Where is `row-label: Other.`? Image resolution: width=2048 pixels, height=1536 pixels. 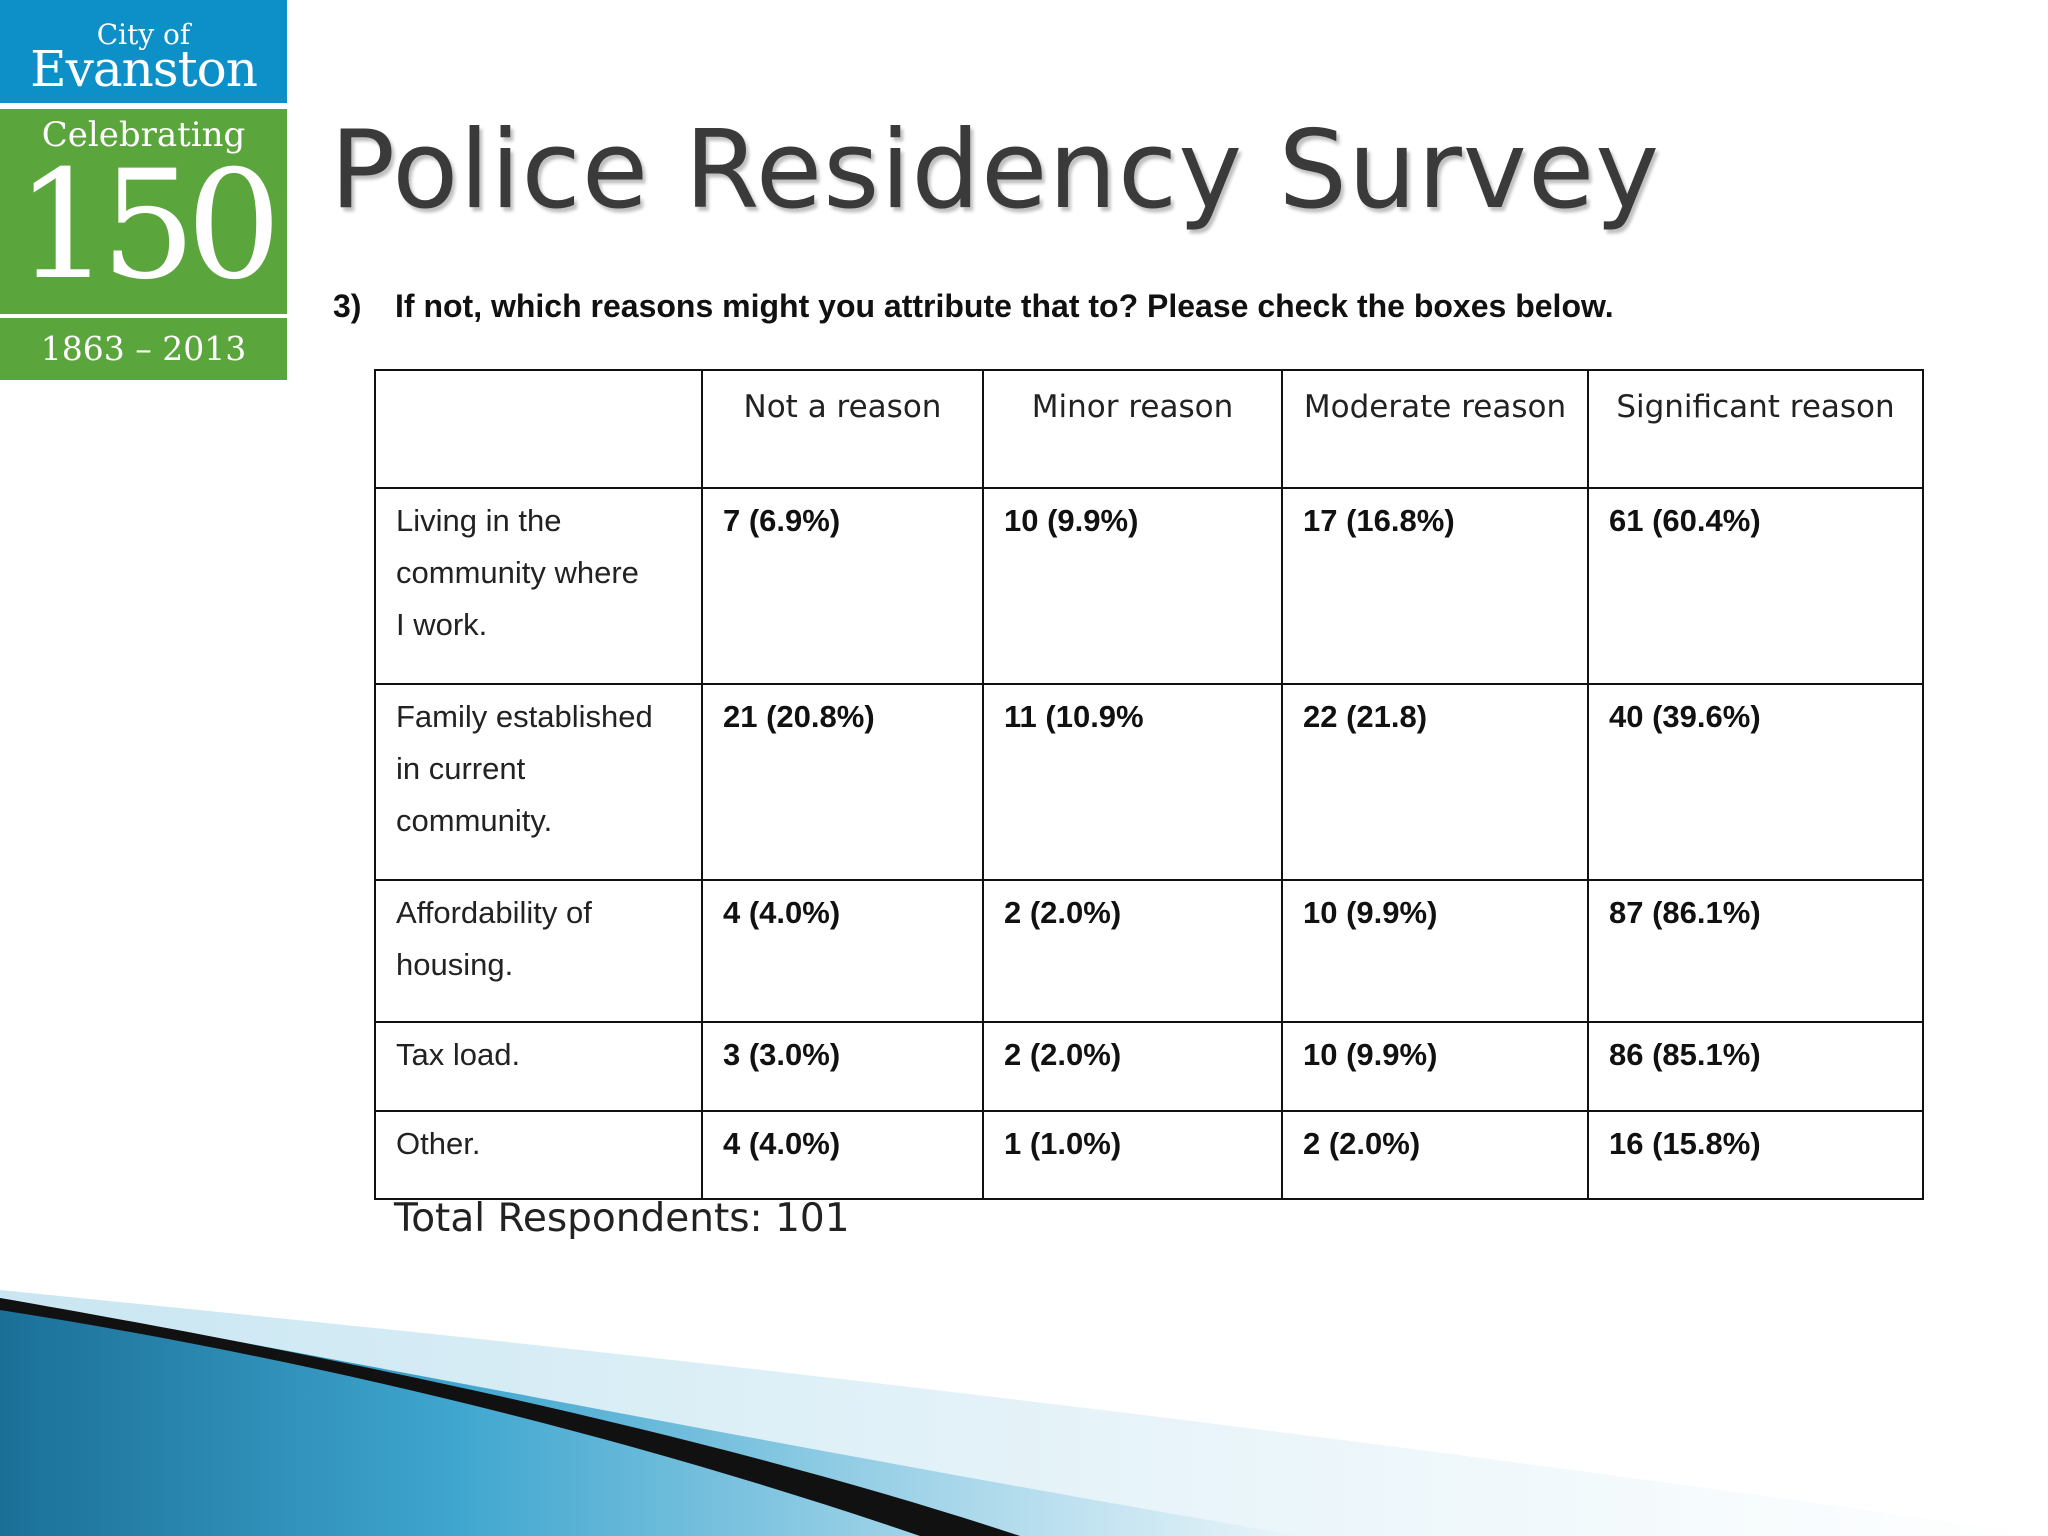
row-label: Other. is located at coordinates (538, 1155).